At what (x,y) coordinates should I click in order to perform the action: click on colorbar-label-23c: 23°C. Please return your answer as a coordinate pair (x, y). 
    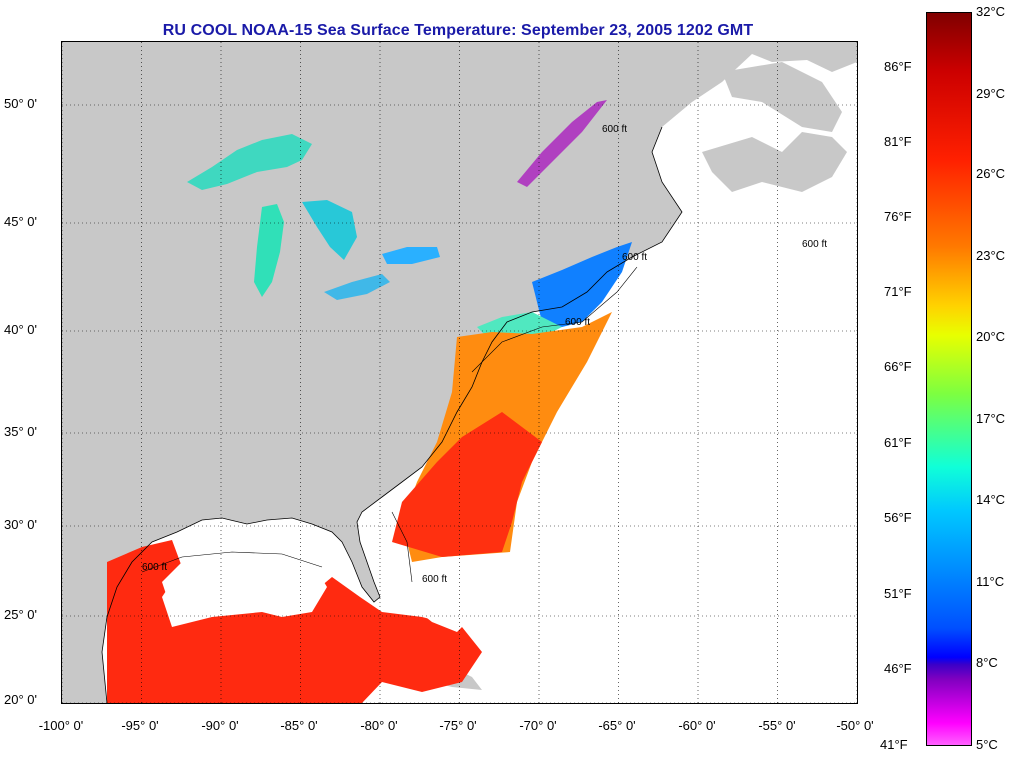
    Looking at the image, I should click on (991, 255).